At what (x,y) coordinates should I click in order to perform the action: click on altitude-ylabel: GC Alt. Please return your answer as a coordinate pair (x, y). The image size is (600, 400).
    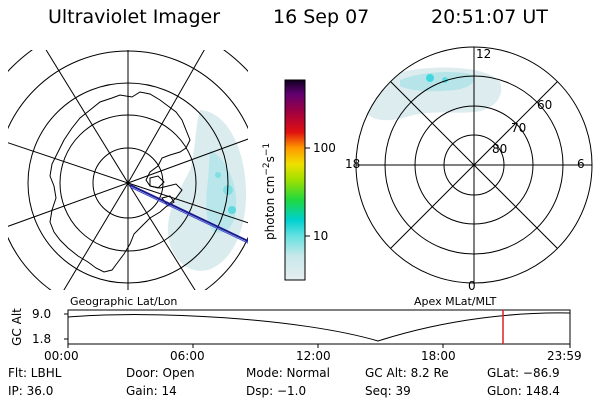
    Looking at the image, I should click on (17, 327).